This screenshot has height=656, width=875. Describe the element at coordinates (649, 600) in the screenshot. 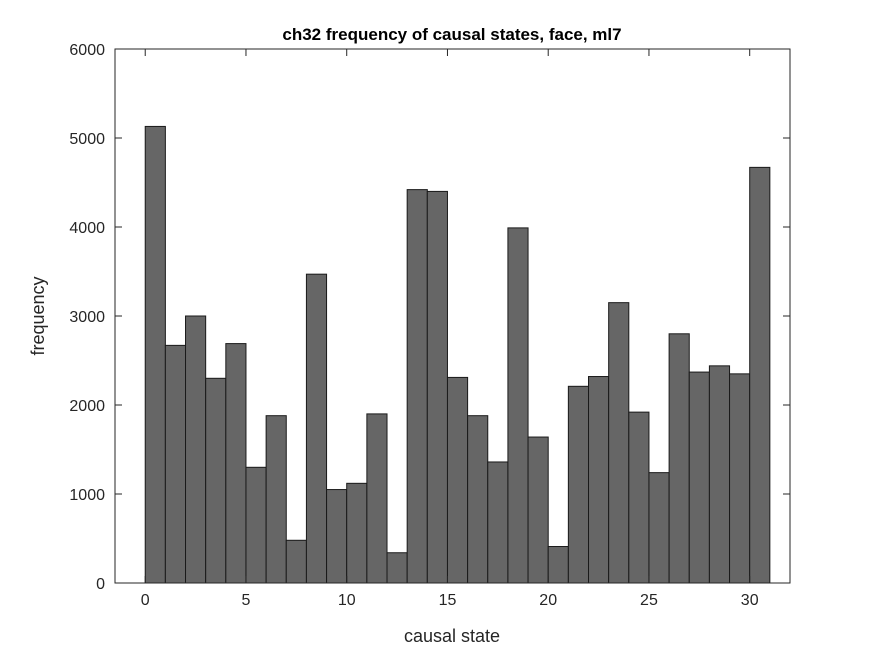

I see `x-tick-label: 25` at that location.